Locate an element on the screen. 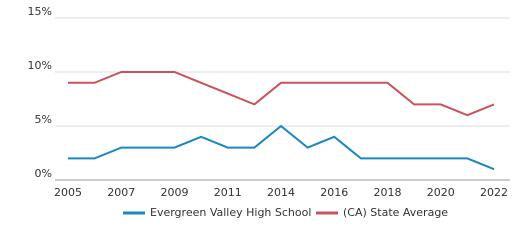 The height and width of the screenshot is (240, 524). x-tick-label: 2011 is located at coordinates (228, 192).